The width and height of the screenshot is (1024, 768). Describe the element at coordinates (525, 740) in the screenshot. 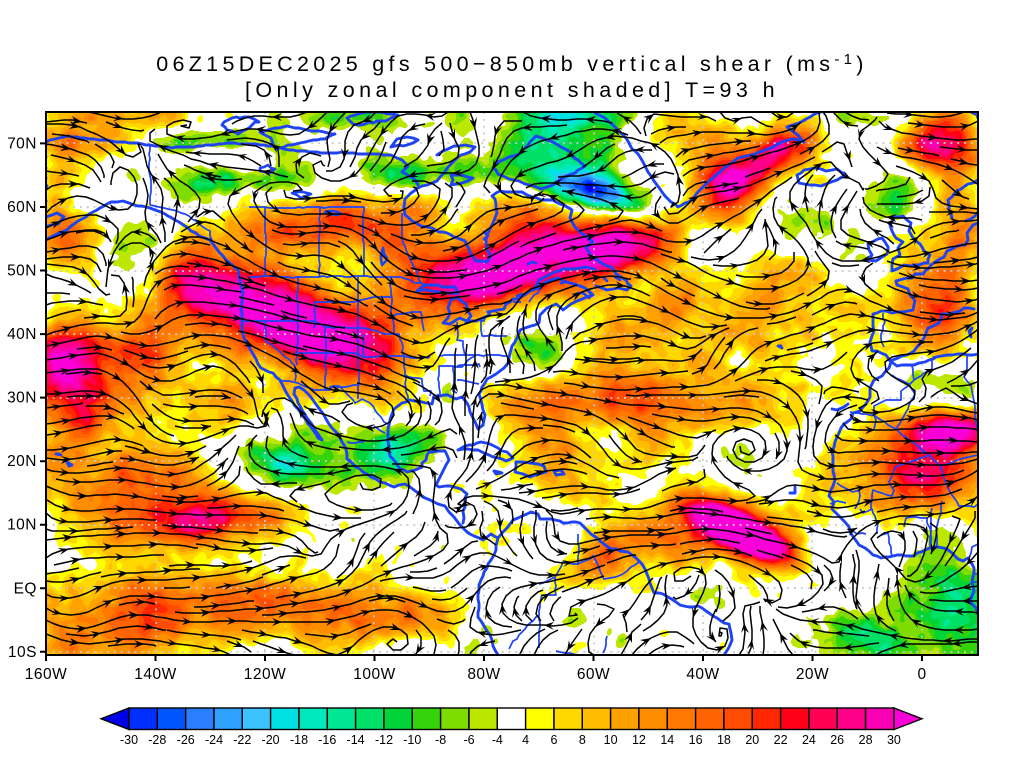

I see `svg-text: 4` at that location.